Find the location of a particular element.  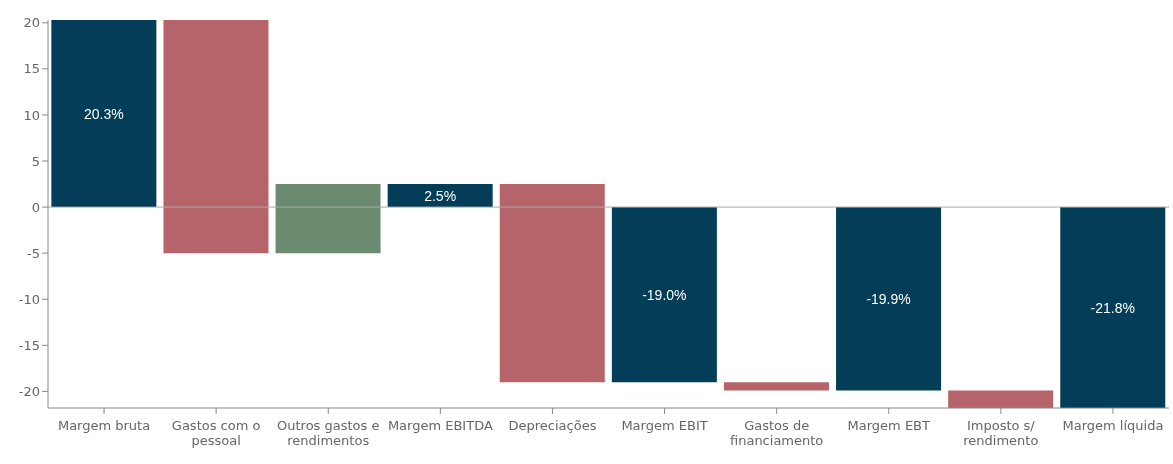

y-tick-label: -5 is located at coordinates (33, 253).